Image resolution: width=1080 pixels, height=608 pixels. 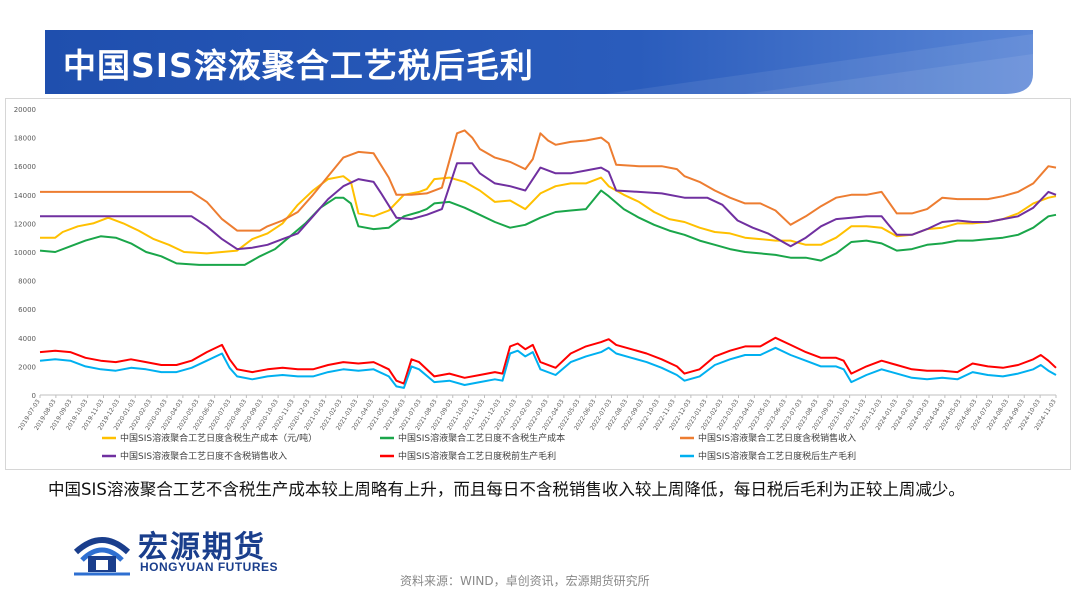 I want to click on company-logo: 宏源期货 HONGYUAN FUTURES, so click(x=192, y=550).